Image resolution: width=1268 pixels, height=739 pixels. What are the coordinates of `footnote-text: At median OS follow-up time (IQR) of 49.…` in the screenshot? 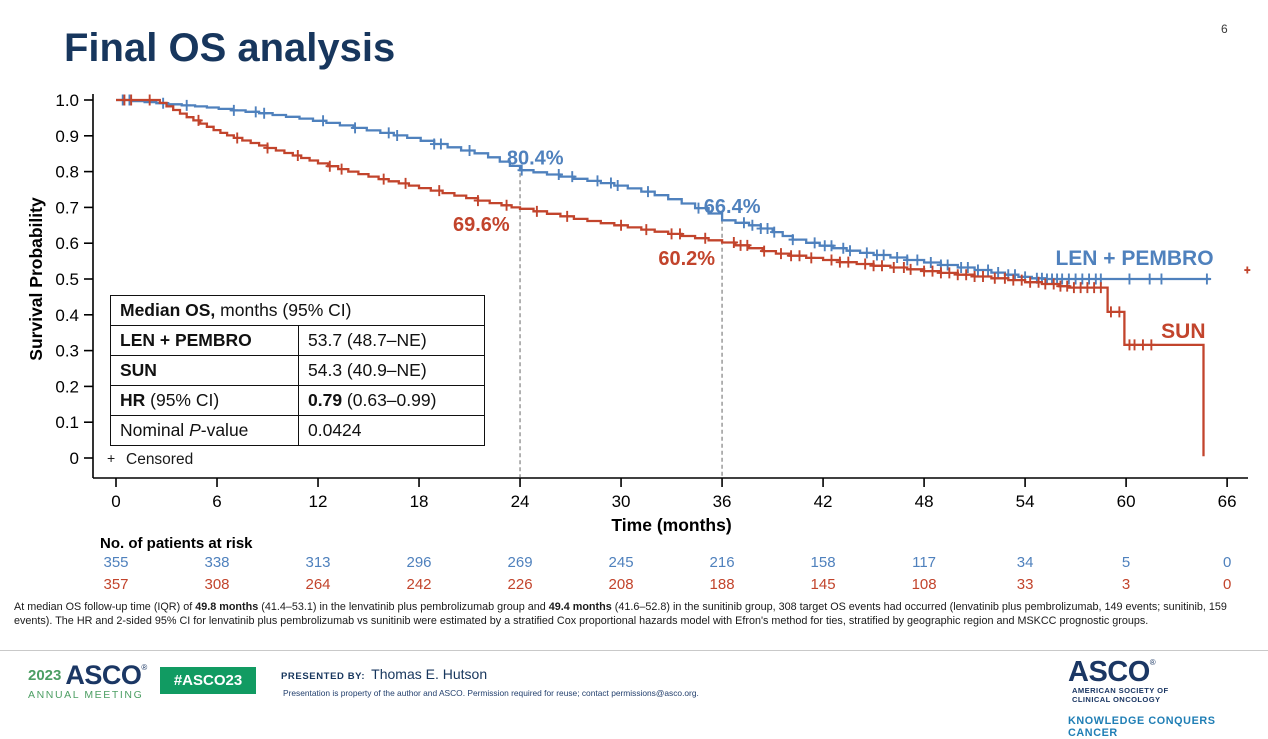 It's located at (620, 614).